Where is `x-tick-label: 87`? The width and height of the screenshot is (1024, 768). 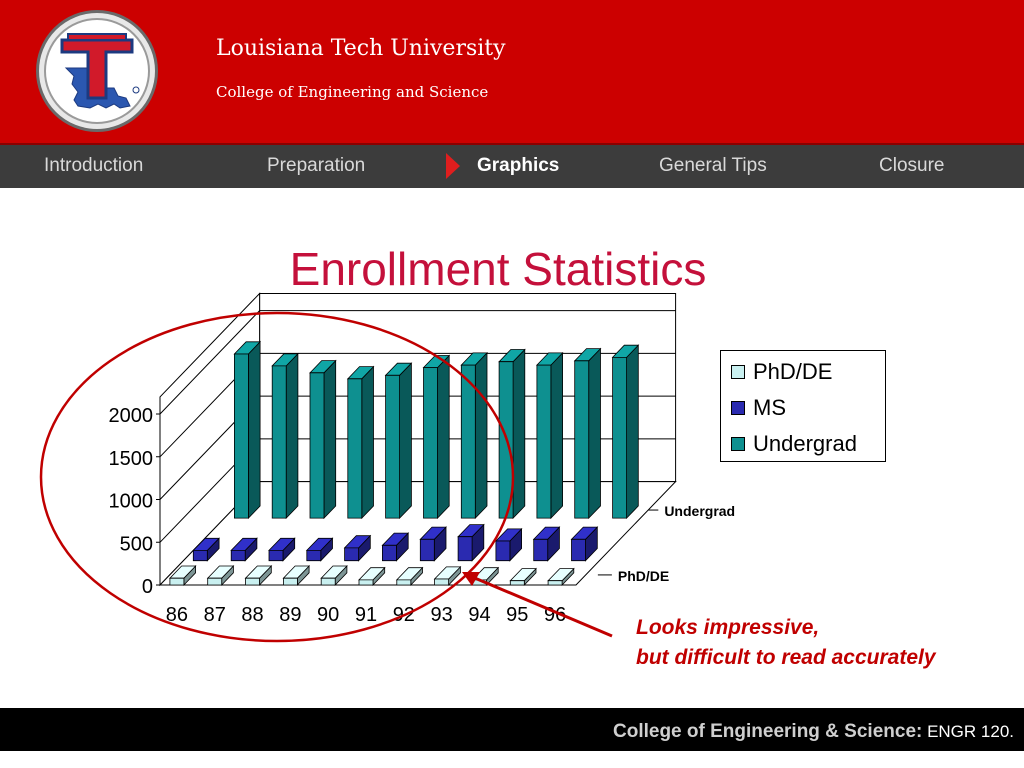 x-tick-label: 87 is located at coordinates (215, 615).